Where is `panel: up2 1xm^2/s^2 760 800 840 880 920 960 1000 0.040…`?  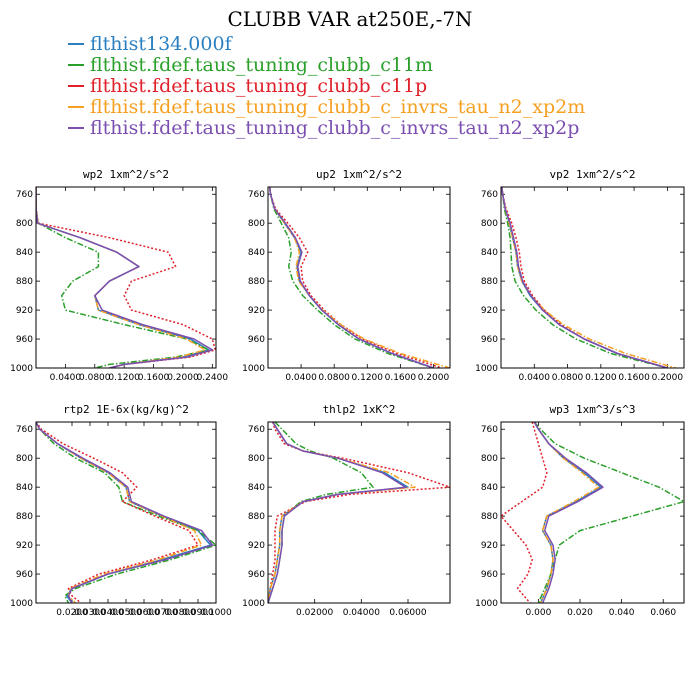 panel: up2 1xm^2/s^2 760 800 840 880 920 960 1000 0.040… is located at coordinates (346, 275).